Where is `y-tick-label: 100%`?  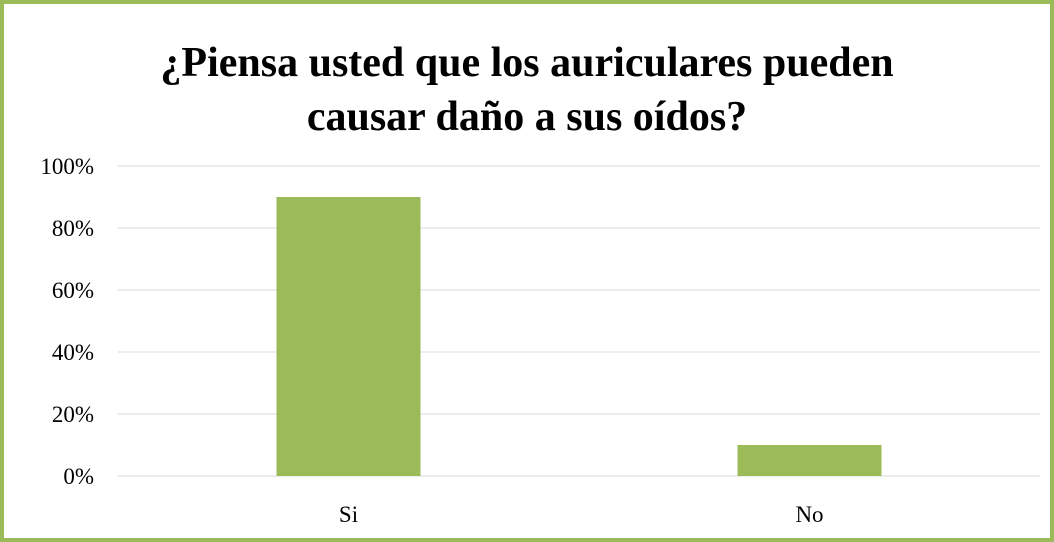 y-tick-label: 100% is located at coordinates (67, 166).